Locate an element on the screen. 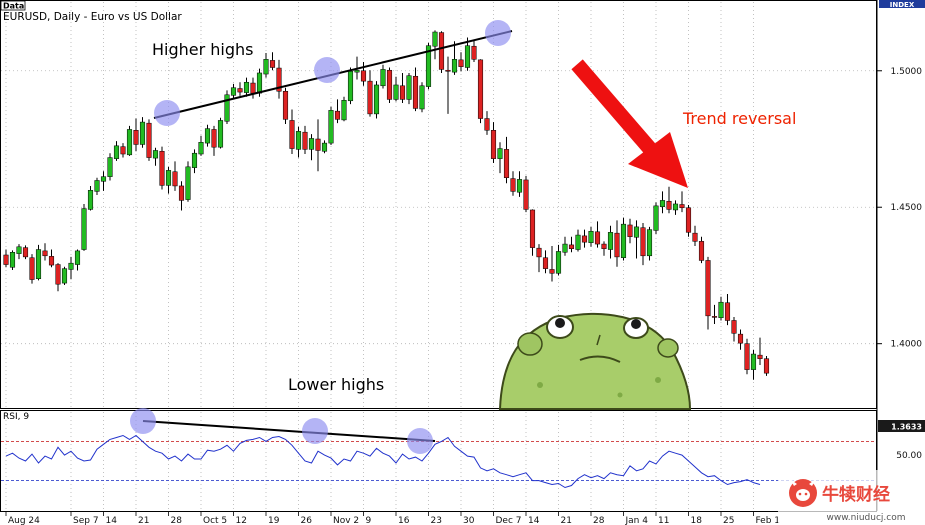 Image resolution: width=925 pixels, height=525 pixels. x-tick-label: 9 is located at coordinates (369, 520).